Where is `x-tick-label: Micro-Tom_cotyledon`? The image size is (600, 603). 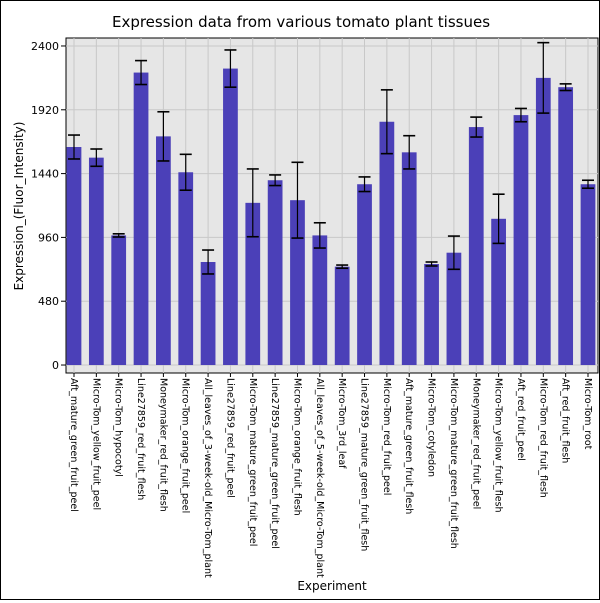
x-tick-label: Micro-Tom_cotyledon is located at coordinates (431, 427).